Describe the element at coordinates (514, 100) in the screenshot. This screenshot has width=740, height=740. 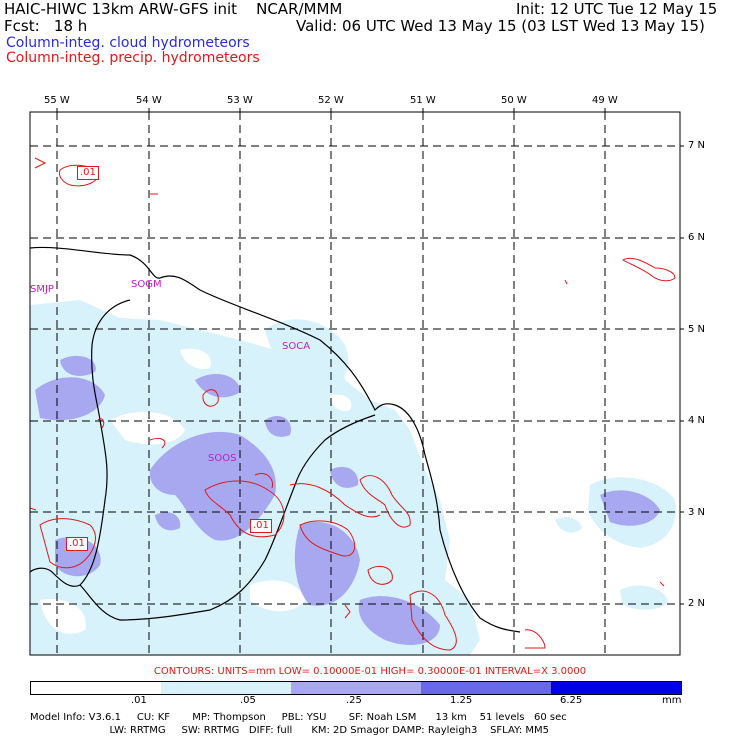
I see `lon-label-50w: 50 W` at that location.